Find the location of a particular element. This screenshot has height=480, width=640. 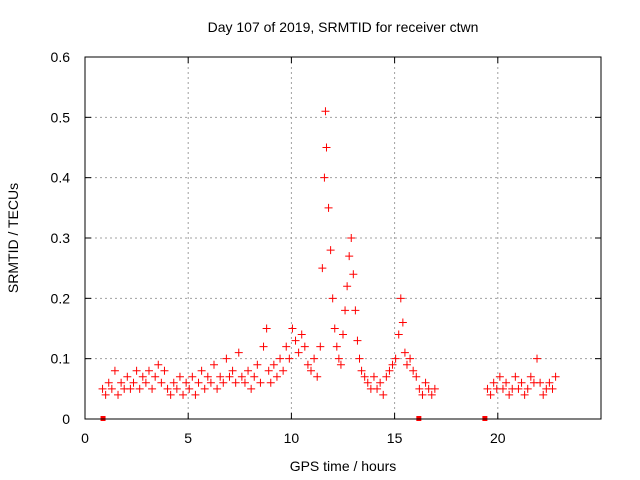

y-tick-label: 0.1 is located at coordinates (61, 359).